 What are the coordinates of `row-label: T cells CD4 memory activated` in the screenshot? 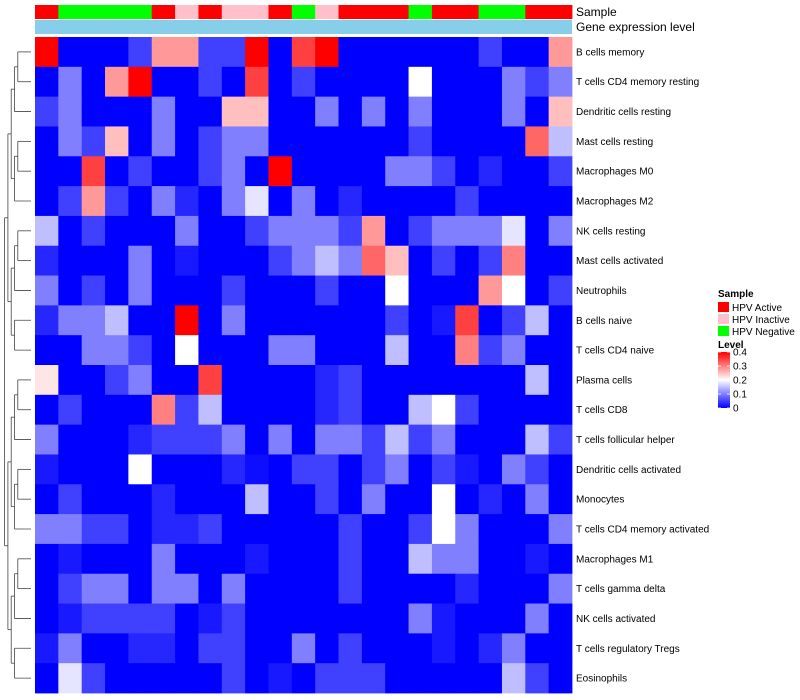 It's located at (642, 530).